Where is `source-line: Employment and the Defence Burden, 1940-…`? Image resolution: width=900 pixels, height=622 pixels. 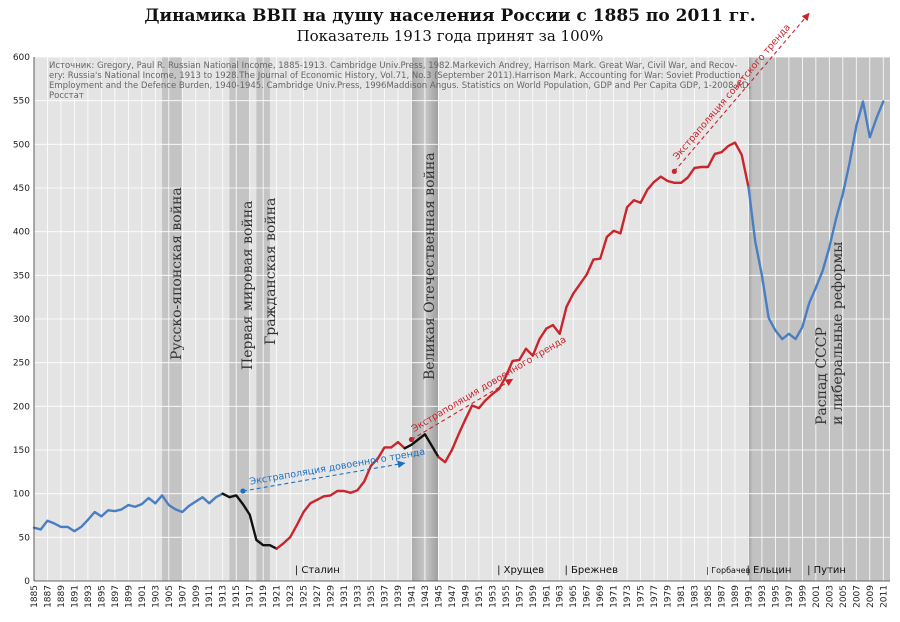
source-line: Employment and the Defence Burden, 1940-… is located at coordinates (400, 86).